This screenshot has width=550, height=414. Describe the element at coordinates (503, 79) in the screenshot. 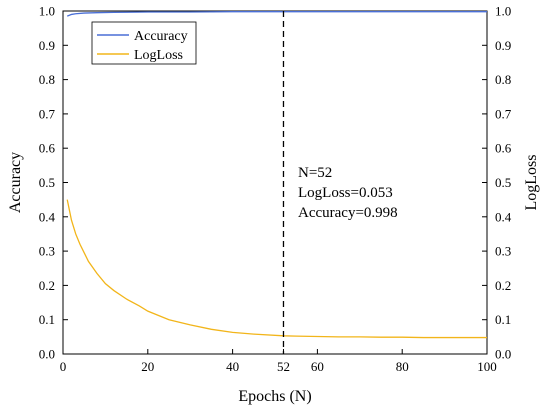

I see `y-tick-label-right: 0.8` at that location.